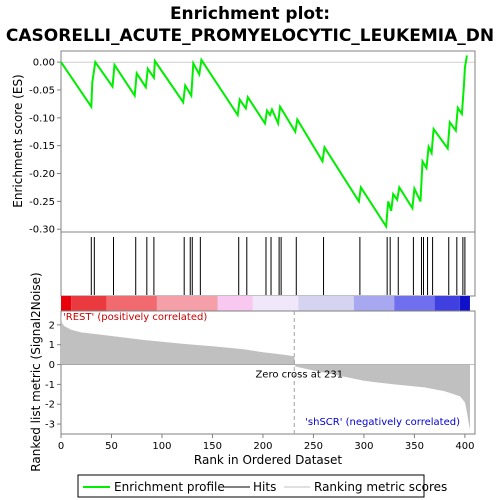  What do you see at coordinates (42, 90) in the screenshot?
I see `es-y-tick-label: -0.05` at bounding box center [42, 90].